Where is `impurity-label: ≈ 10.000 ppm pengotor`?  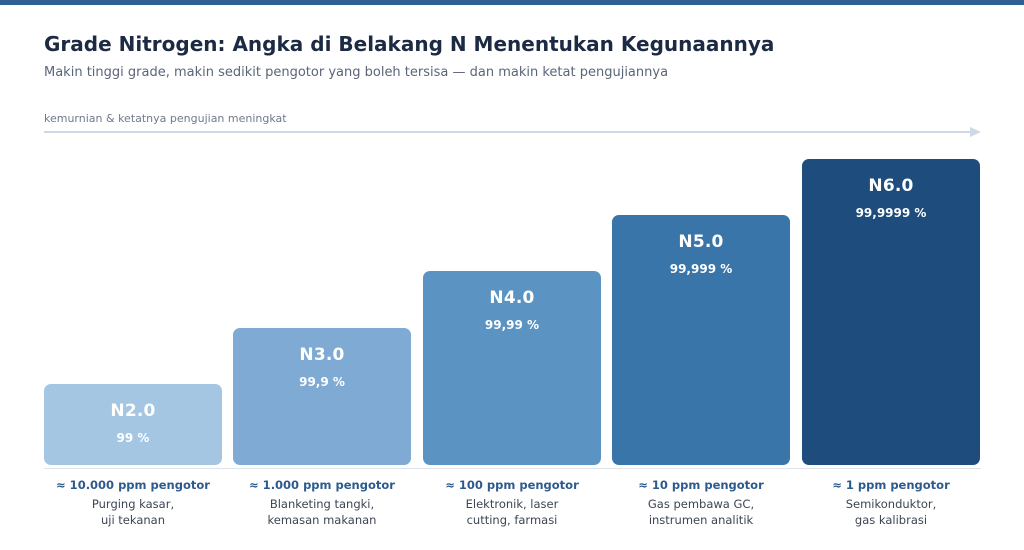
impurity-label: ≈ 10.000 ppm pengotor is located at coordinates (133, 485).